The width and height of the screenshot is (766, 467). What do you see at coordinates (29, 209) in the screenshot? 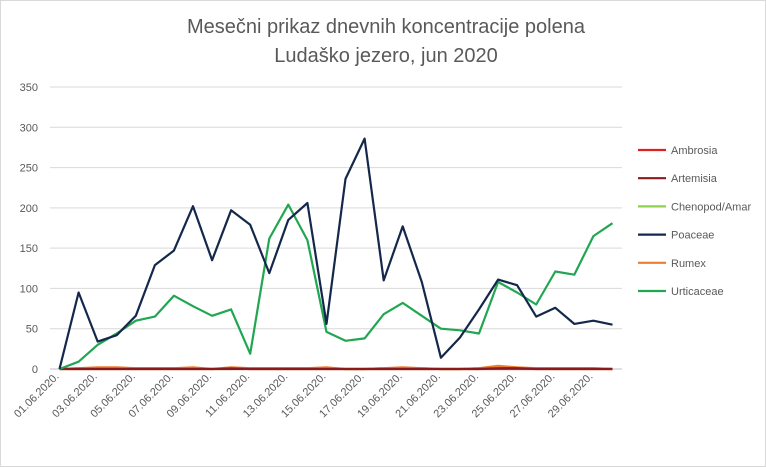
I see `y-tick-label: 200` at bounding box center [29, 209].